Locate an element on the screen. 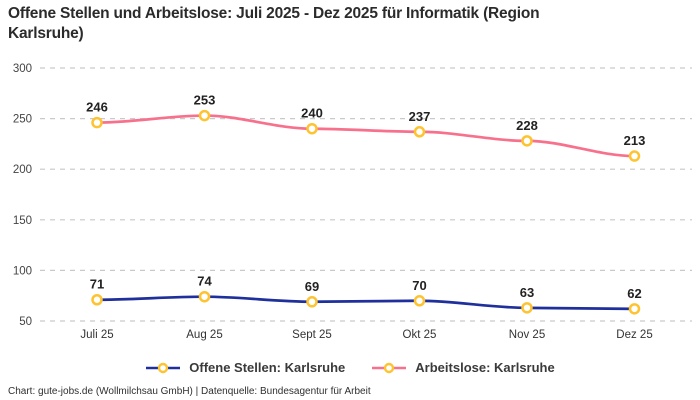 This screenshot has height=400, width=700. x-axis-tick-label: Okt 25 is located at coordinates (420, 335).